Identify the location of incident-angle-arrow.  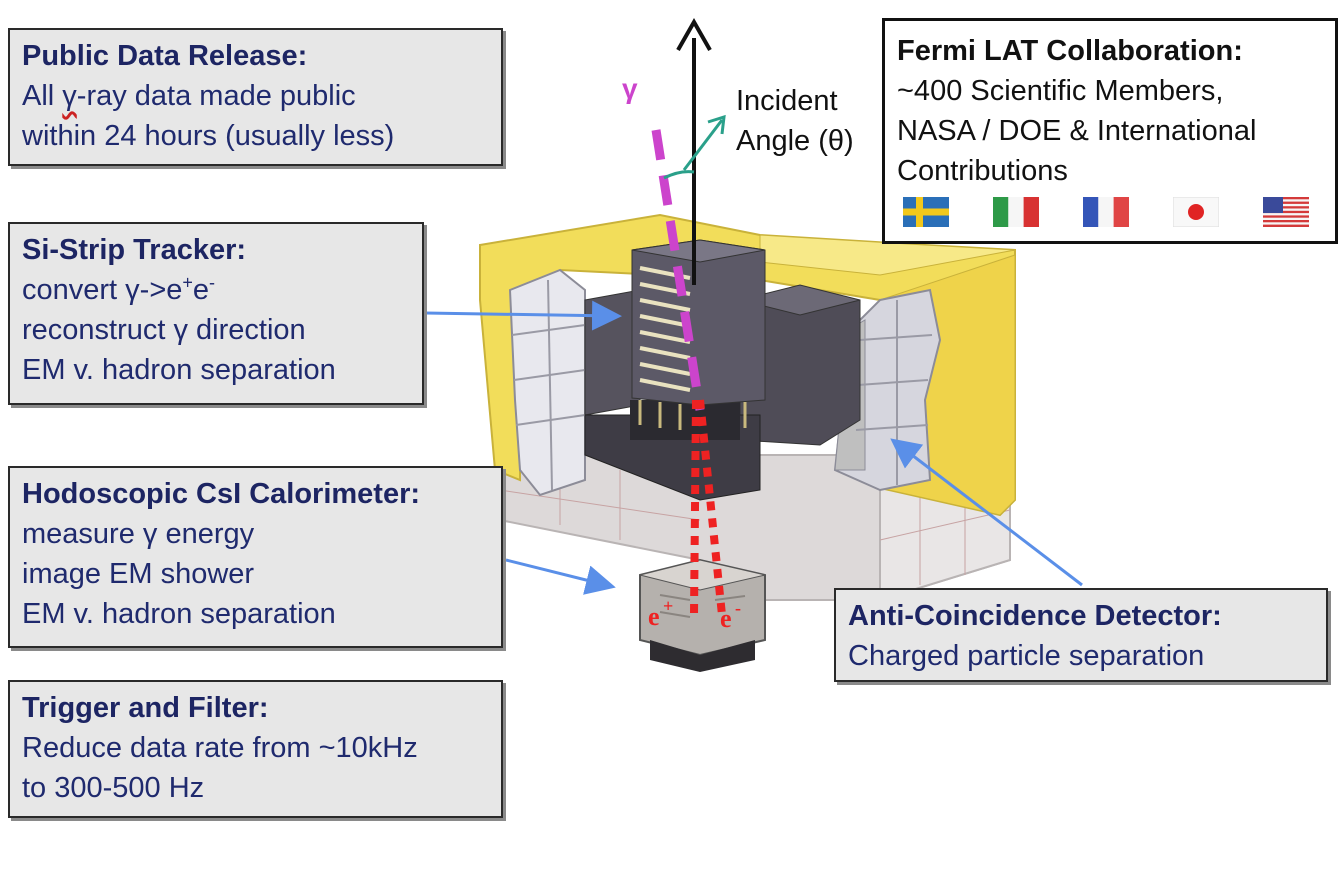
(694, 147).